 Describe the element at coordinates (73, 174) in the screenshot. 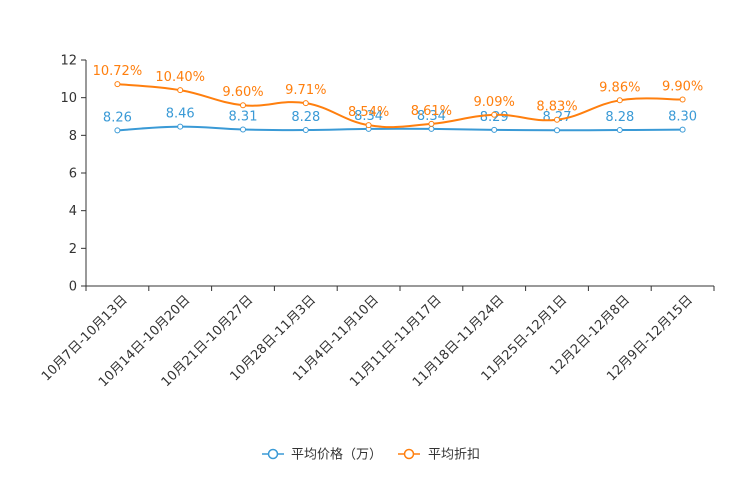

I see `y-tick-label: 6` at that location.